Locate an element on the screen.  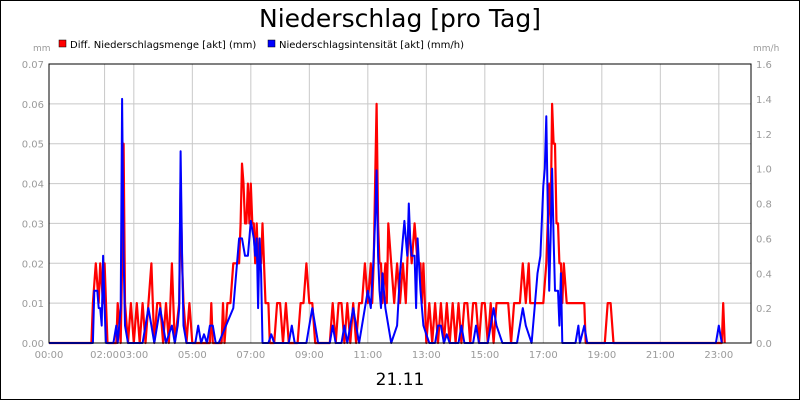
left-tick-label: 0.05 is located at coordinates (33, 145).